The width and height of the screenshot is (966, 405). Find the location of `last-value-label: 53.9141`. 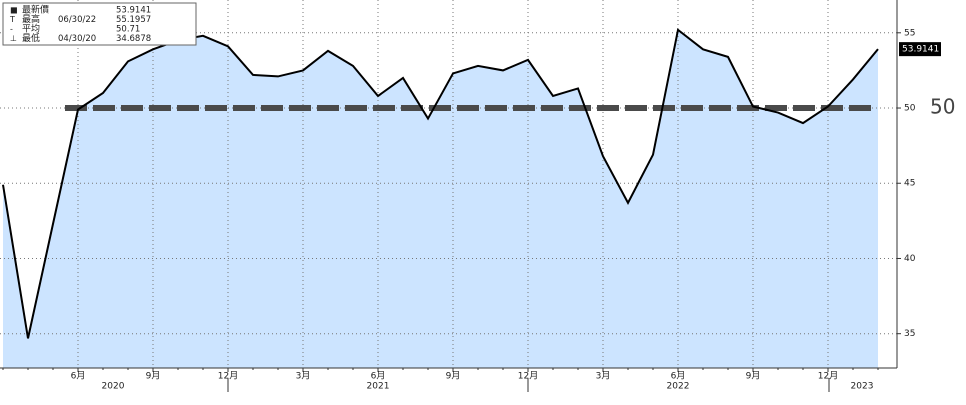

last-value-label: 53.9141 is located at coordinates (920, 50).